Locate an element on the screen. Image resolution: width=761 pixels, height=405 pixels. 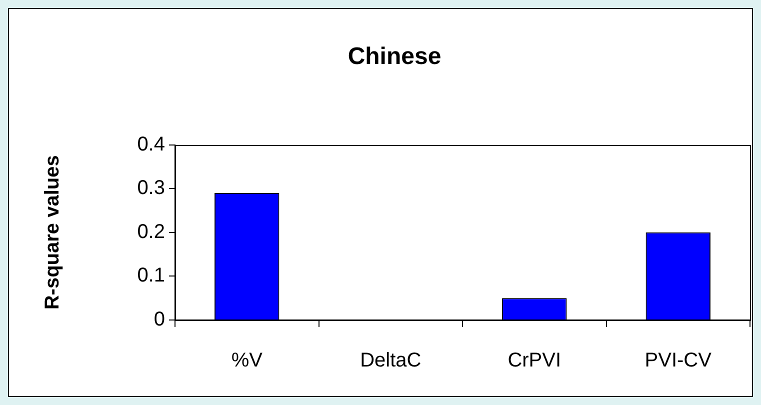
y-tick-label: 0.2 is located at coordinates (151, 231).